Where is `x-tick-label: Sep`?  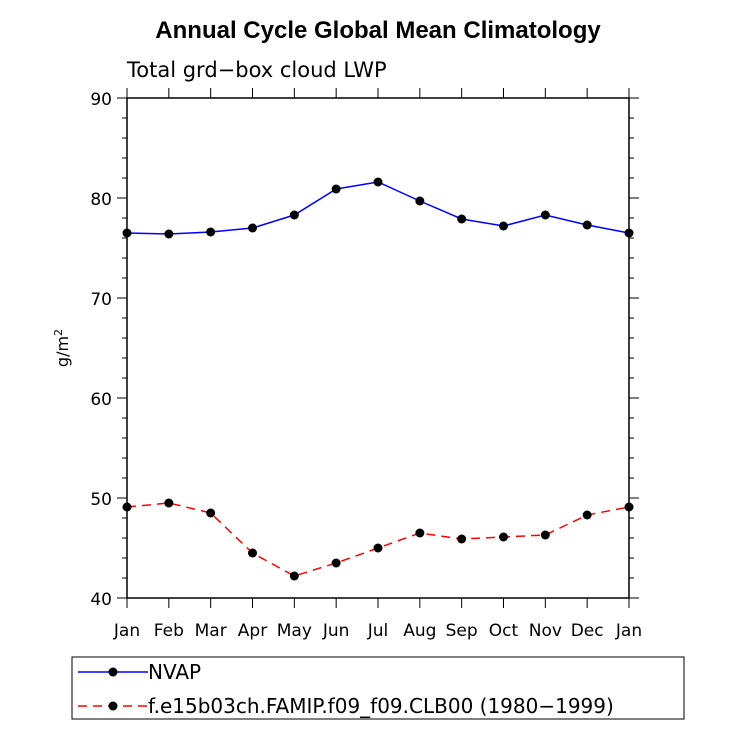 x-tick-label: Sep is located at coordinates (462, 631).